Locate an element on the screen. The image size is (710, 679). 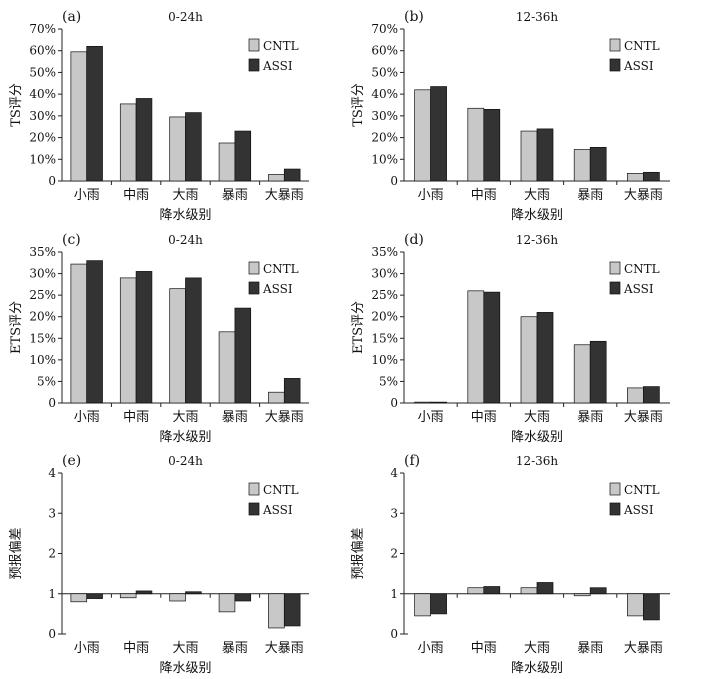
panel-label: (f) is located at coordinates (412, 461).